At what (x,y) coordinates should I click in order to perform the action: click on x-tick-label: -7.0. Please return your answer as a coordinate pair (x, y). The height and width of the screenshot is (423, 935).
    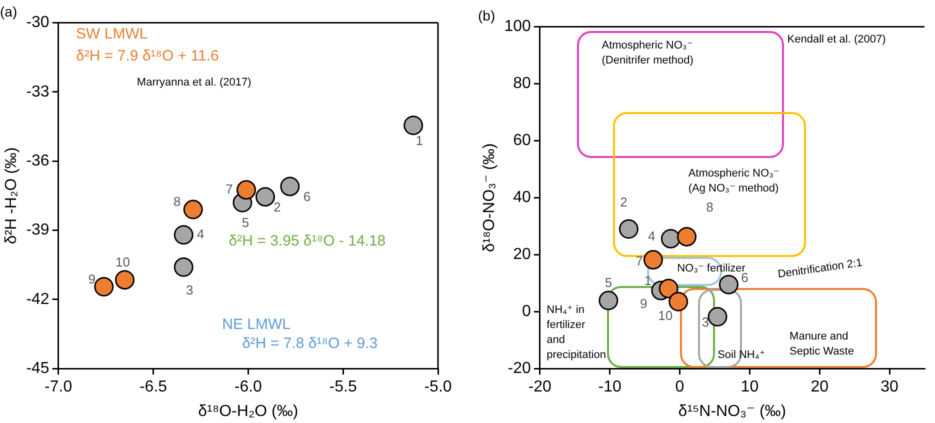
    Looking at the image, I should click on (58, 387).